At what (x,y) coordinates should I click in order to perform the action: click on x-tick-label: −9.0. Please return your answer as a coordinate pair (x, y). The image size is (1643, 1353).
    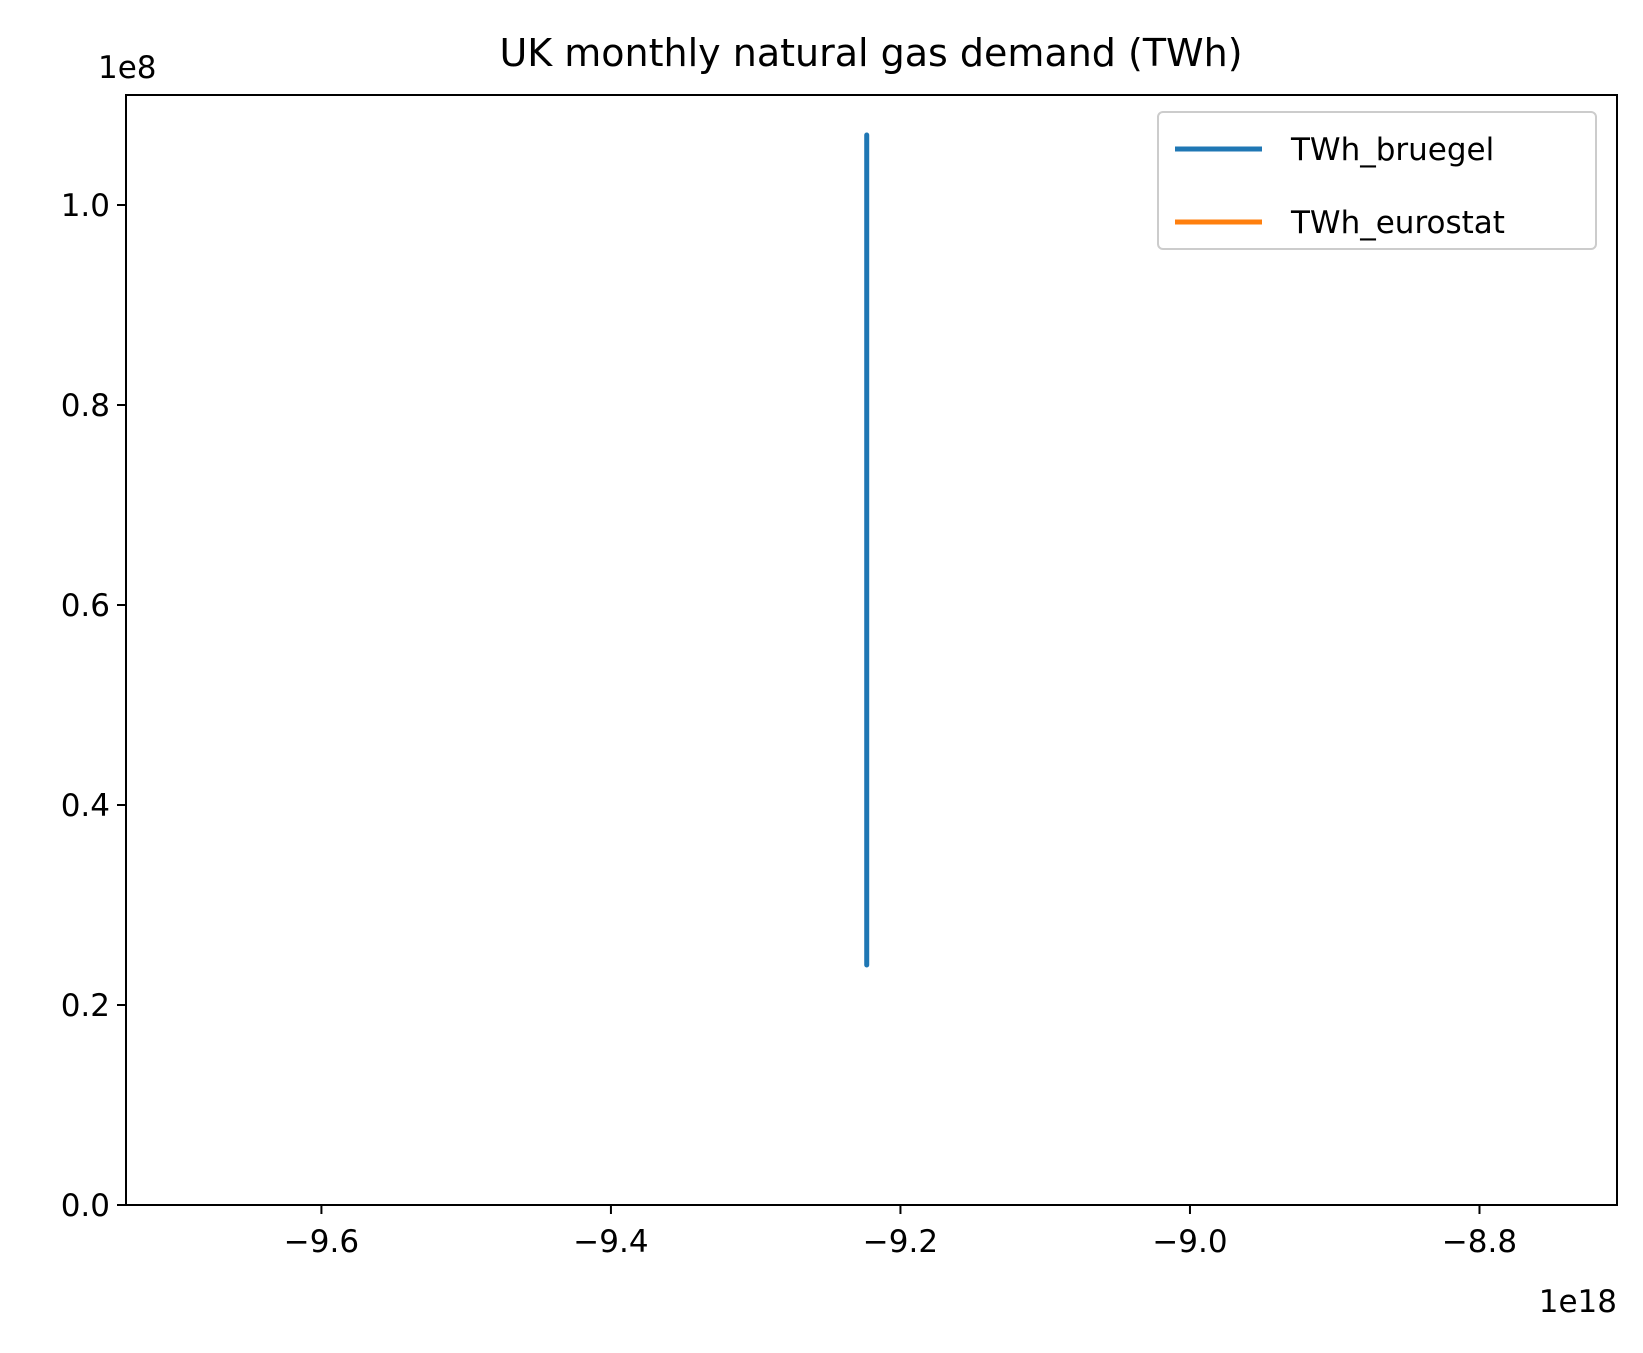
    Looking at the image, I should click on (1189, 1242).